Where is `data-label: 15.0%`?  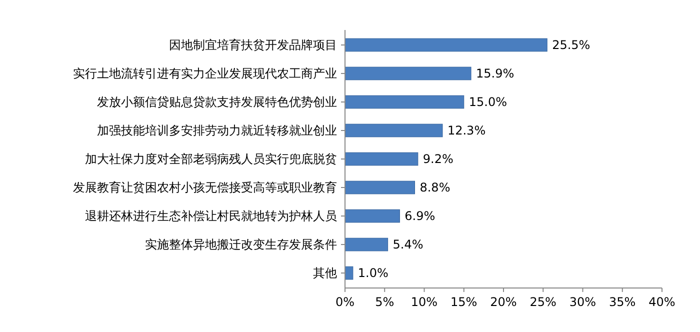 data-label: 15.0% is located at coordinates (487, 102).